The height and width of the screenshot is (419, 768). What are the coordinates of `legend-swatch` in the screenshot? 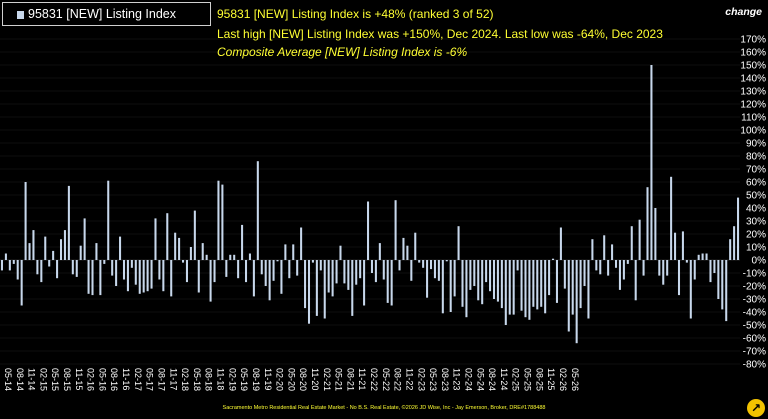 It's located at (20, 15).